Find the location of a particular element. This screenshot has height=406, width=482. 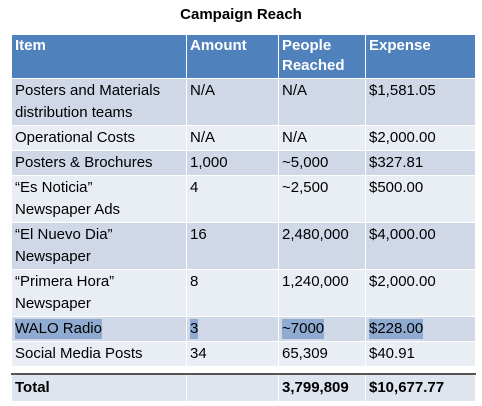

table-cell: Social Media Posts is located at coordinates (99, 354).